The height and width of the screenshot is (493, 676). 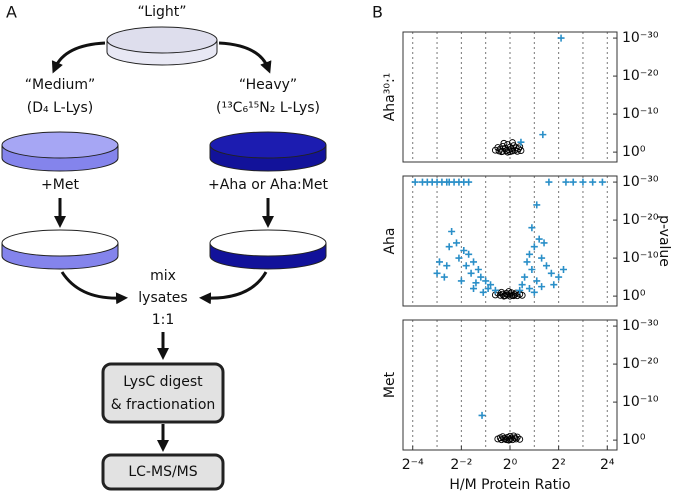 I want to click on y-tick-label: 10⁻³⁰, so click(x=640, y=326).